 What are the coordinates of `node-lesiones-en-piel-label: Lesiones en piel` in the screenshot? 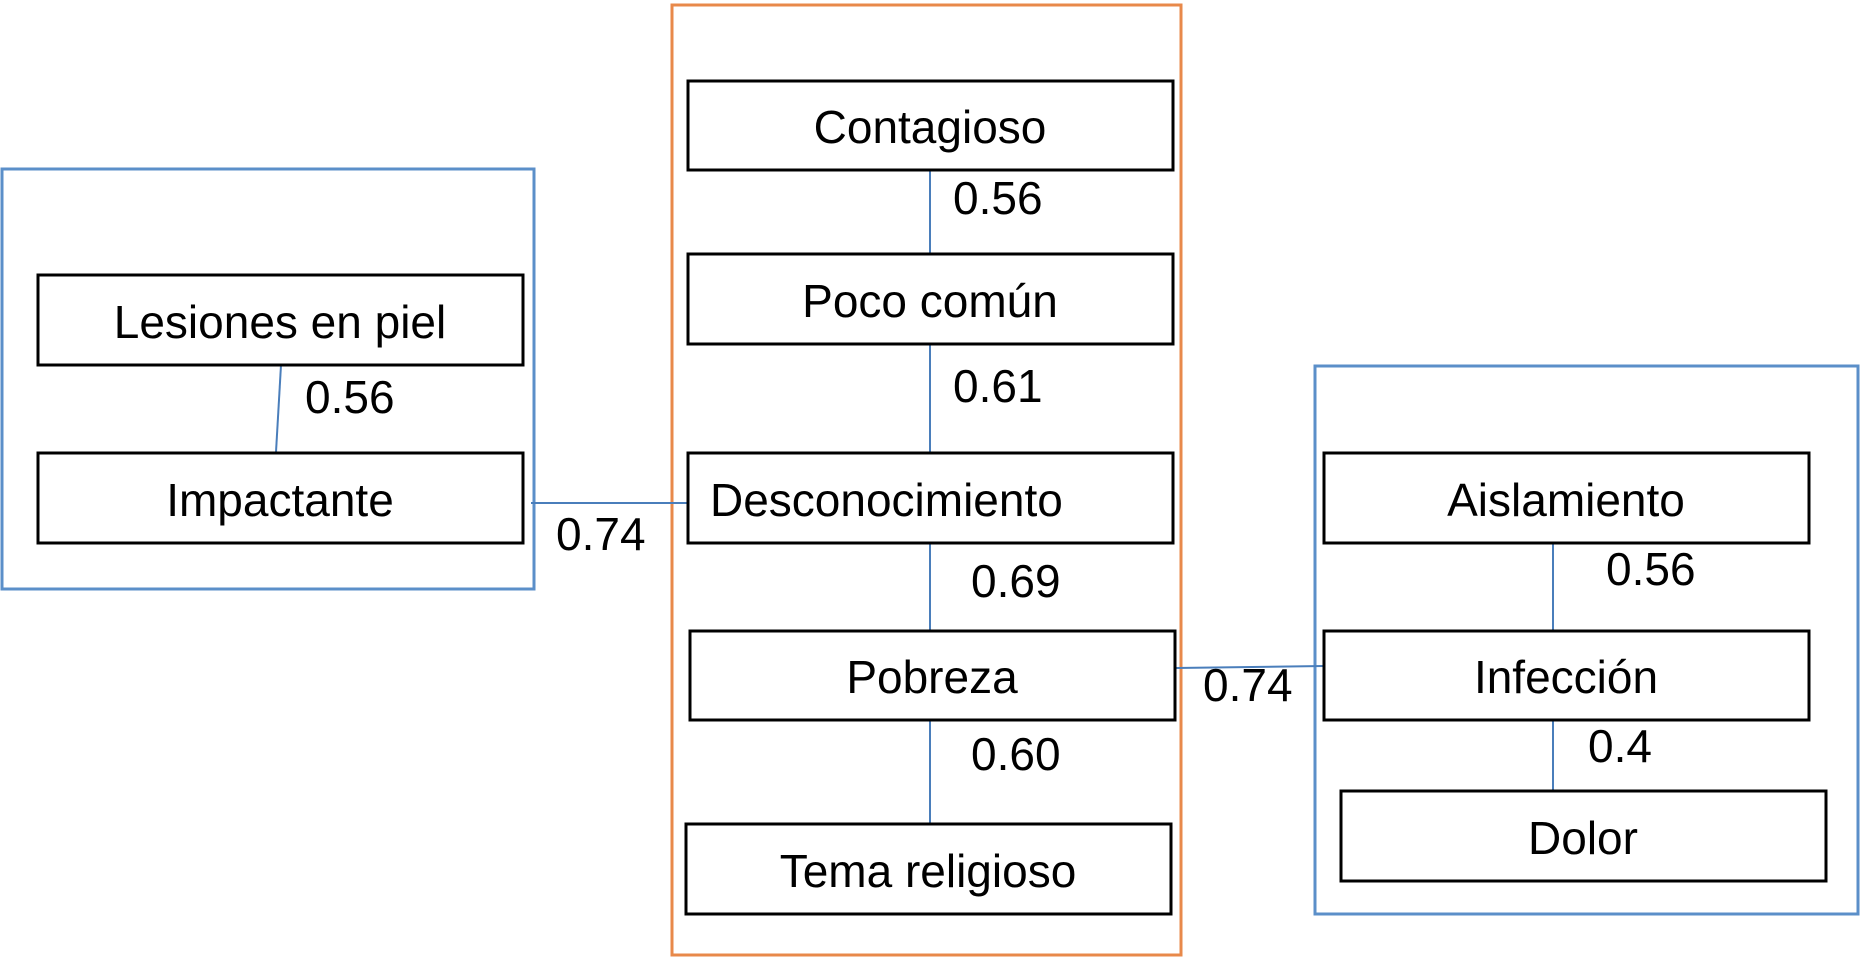 It's located at (280, 322).